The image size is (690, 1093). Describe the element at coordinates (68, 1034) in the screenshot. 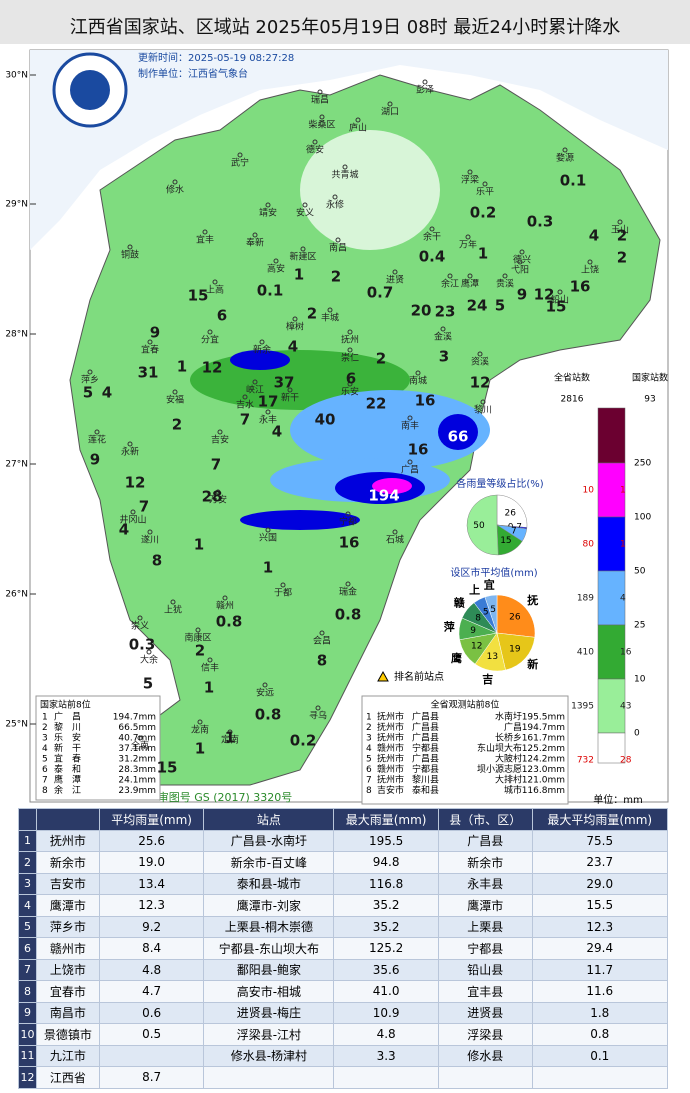

I see `table-cell: 景德镇市` at that location.